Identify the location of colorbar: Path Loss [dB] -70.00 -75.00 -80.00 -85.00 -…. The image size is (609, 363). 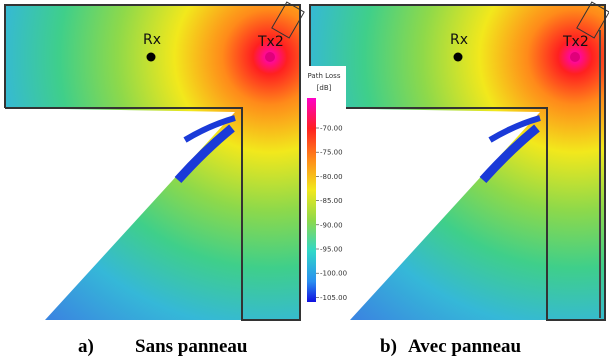
(324, 194).